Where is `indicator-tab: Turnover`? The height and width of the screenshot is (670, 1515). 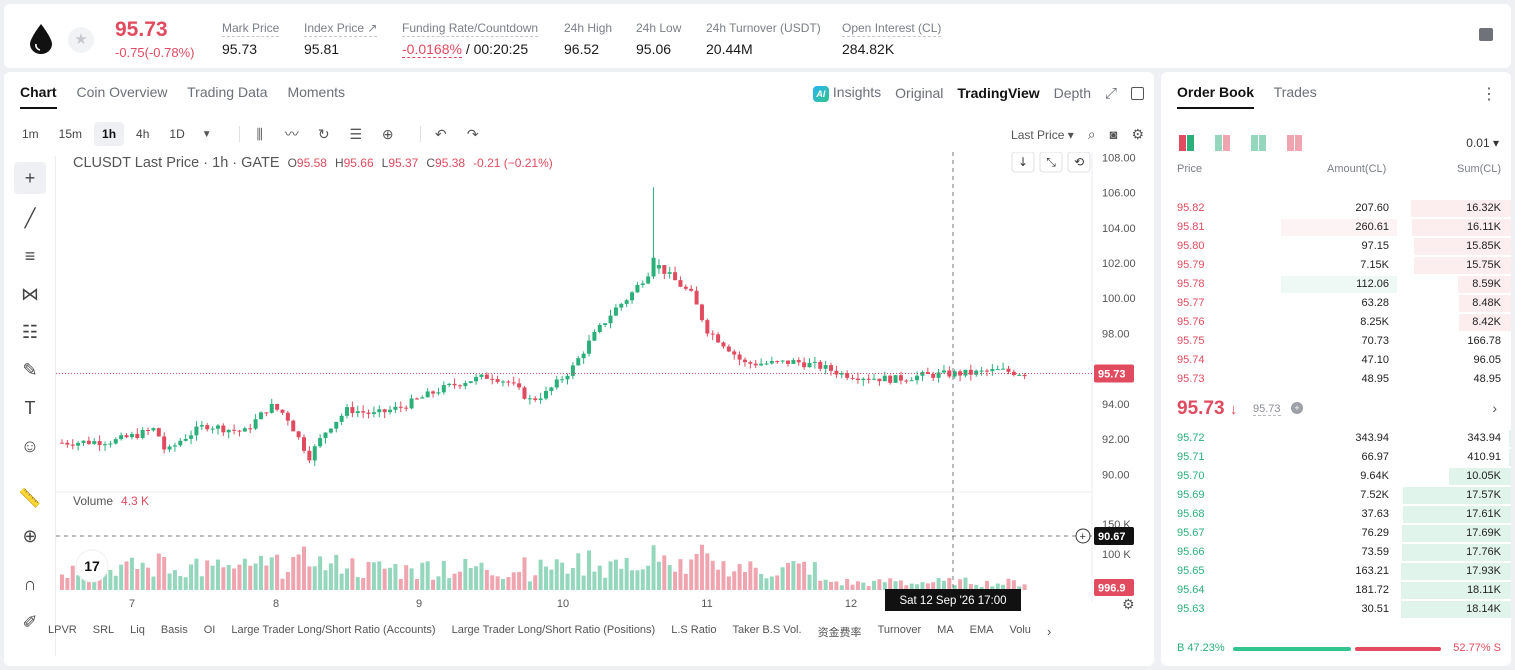
indicator-tab: Turnover is located at coordinates (899, 630).